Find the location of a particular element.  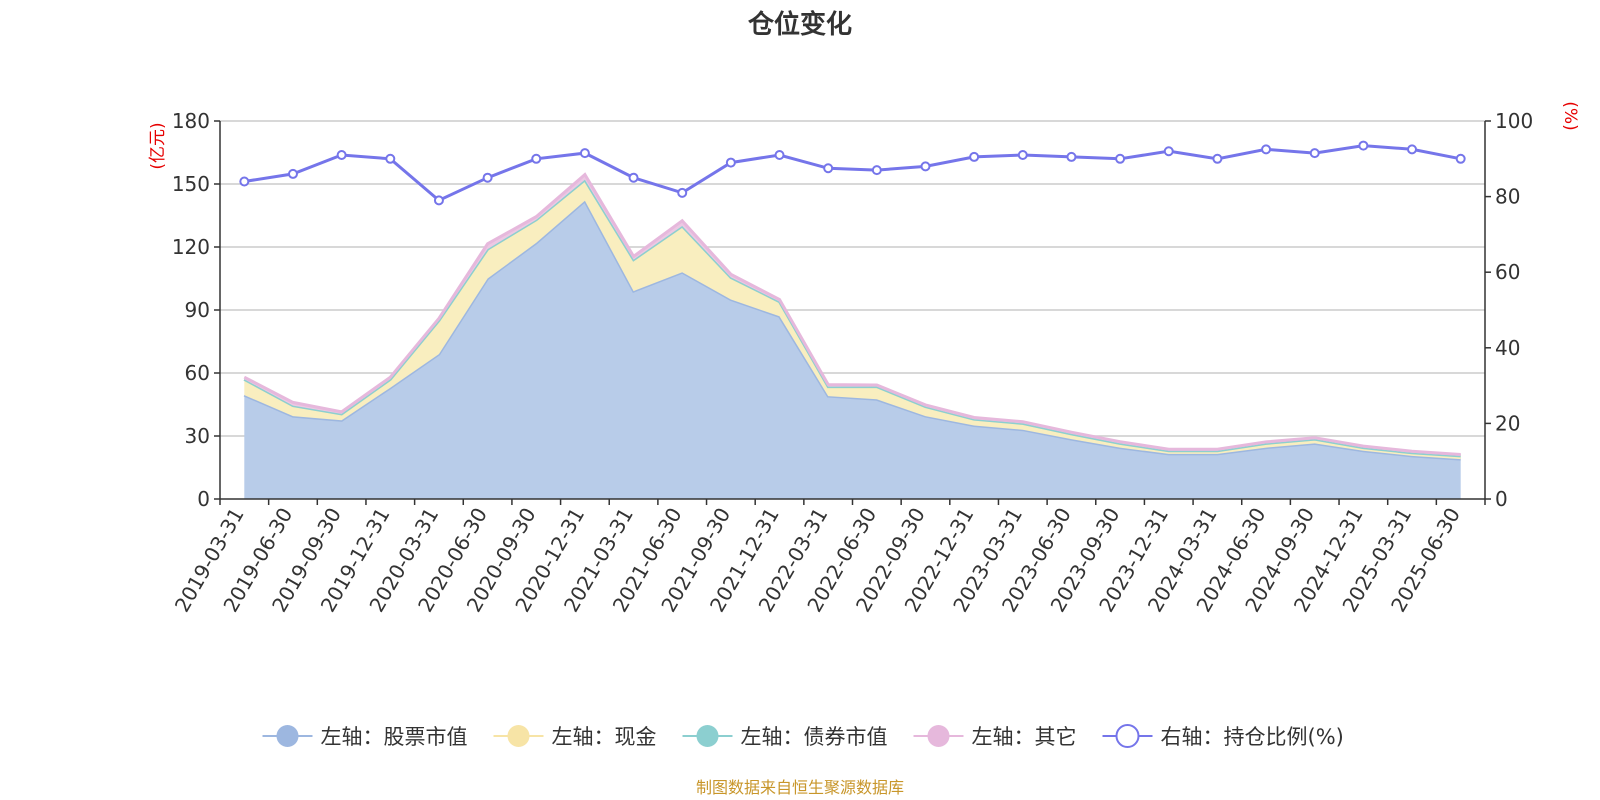

left-axis-unit: (亿元) is located at coordinates (158, 145).